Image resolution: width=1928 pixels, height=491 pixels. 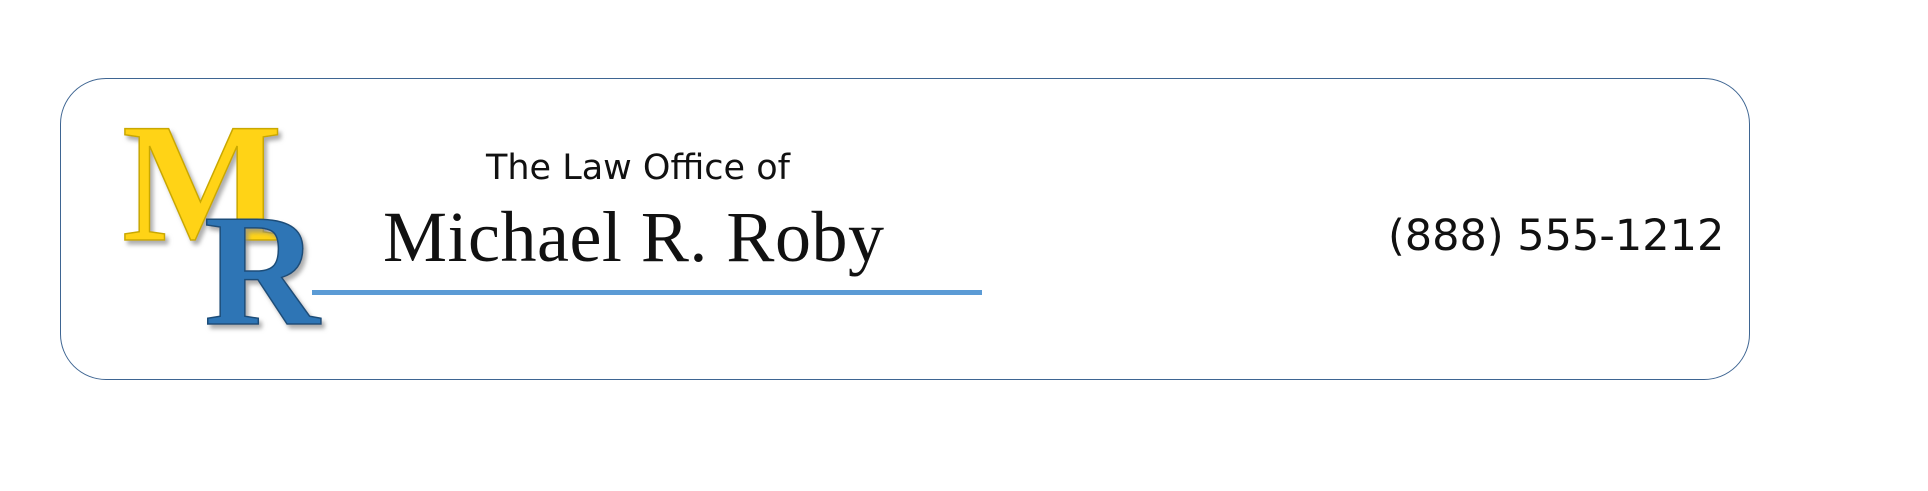 I want to click on logo-letter-r: R, so click(x=262, y=270).